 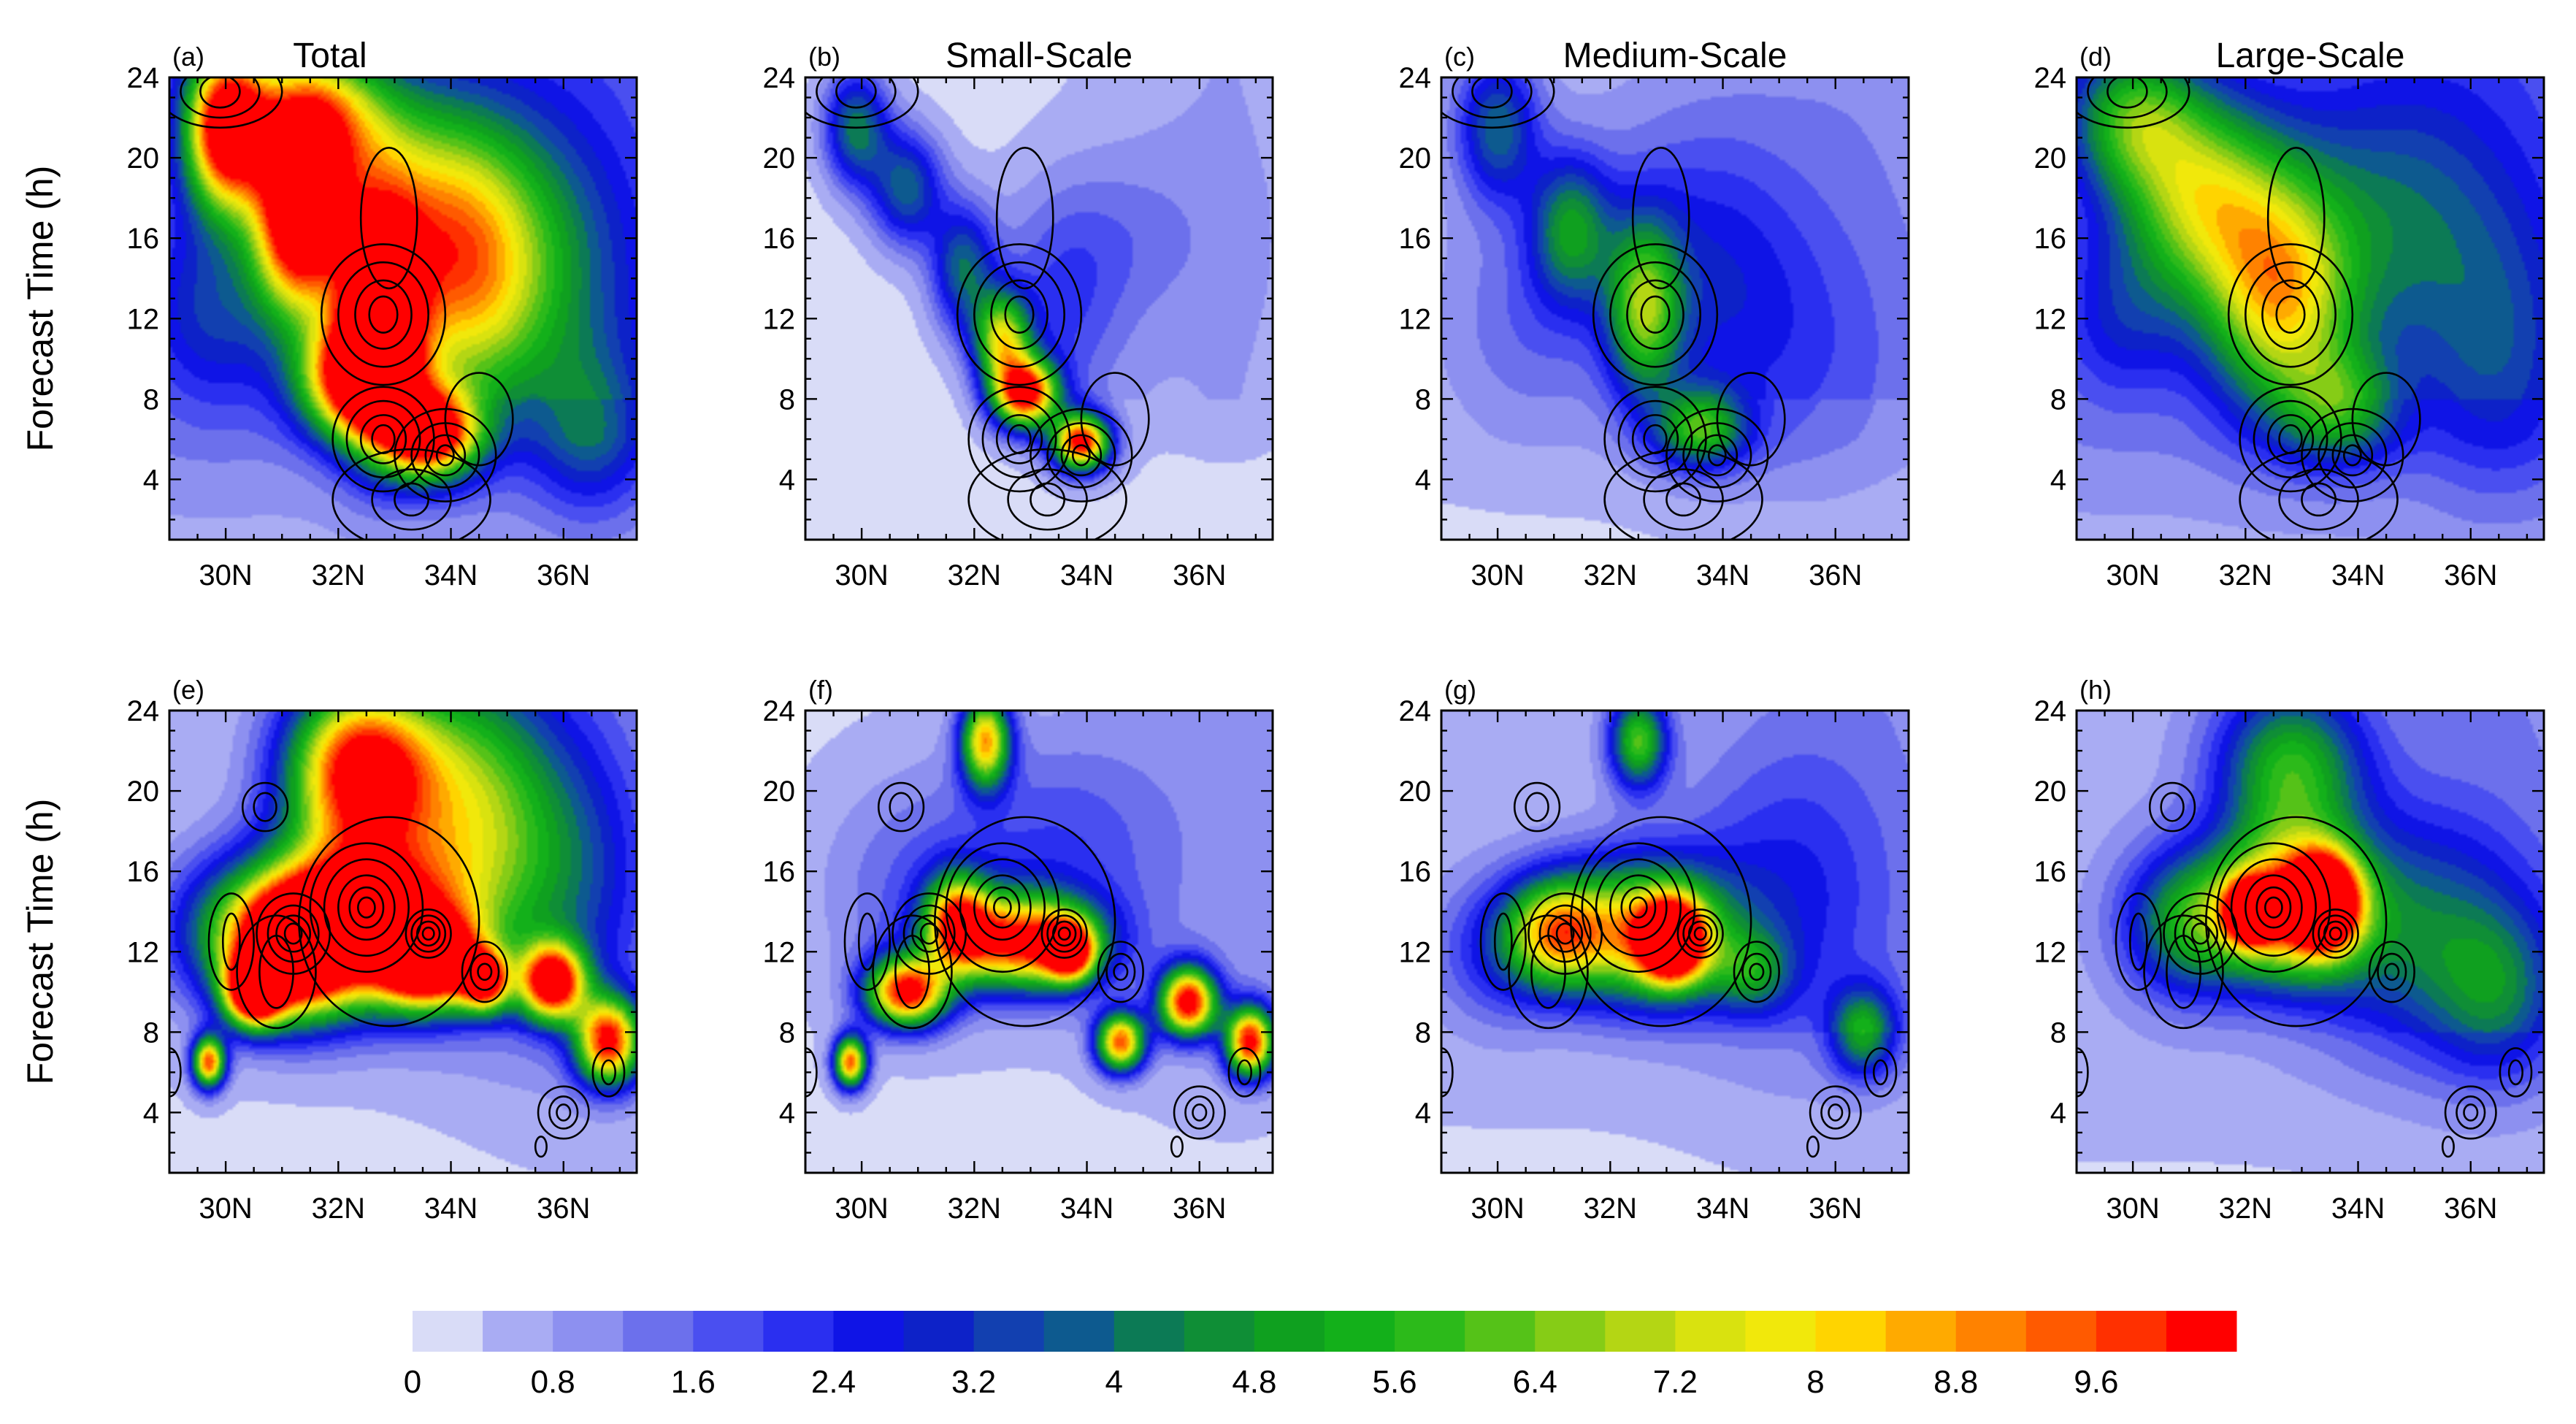 I want to click on colorbar-label: 2.4, so click(x=833, y=1382).